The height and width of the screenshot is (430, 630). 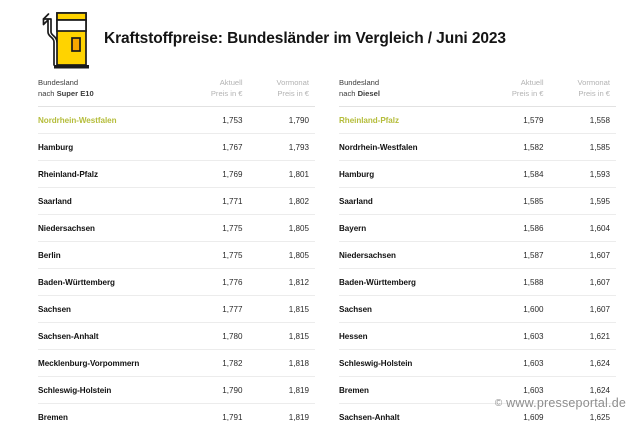 I want to click on cell-current-price: 1,584, so click(x=516, y=174).